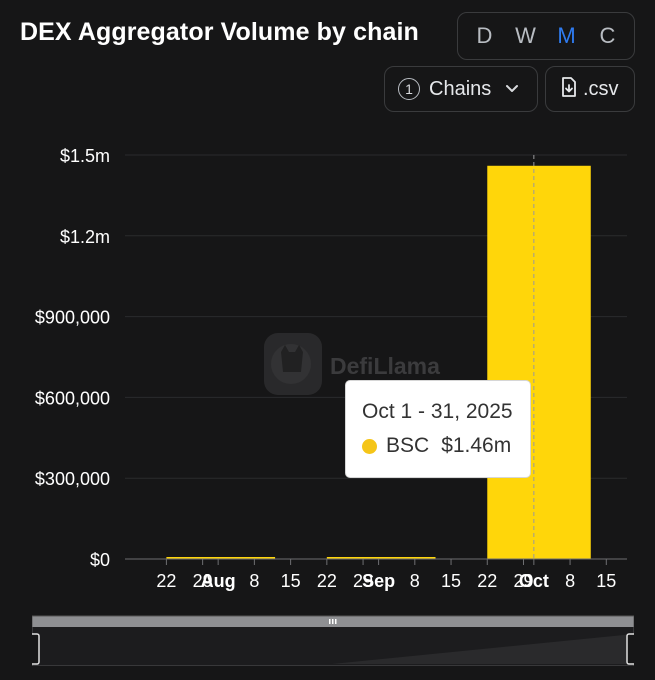 The height and width of the screenshot is (680, 655). I want to click on brush-handle-left, so click(36, 649).